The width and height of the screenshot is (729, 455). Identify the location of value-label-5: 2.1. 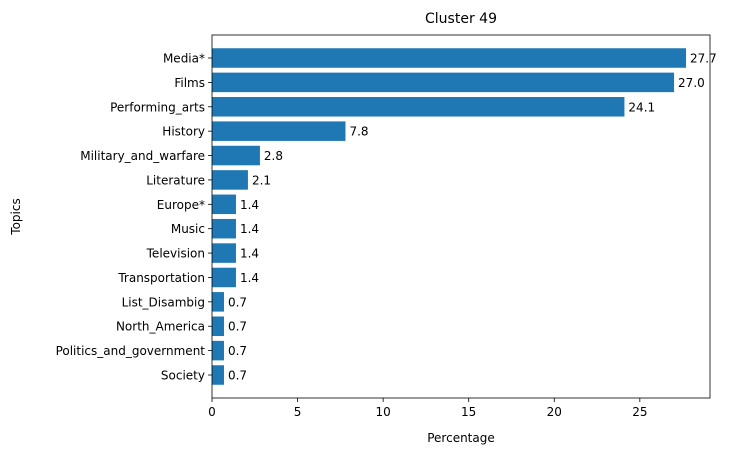
(261, 180).